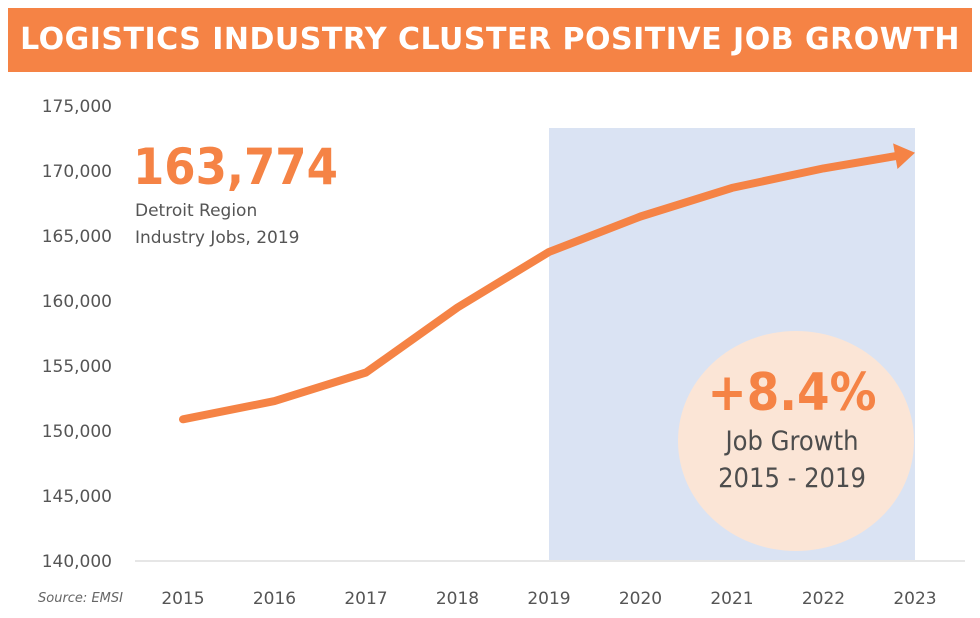 The width and height of the screenshot is (980, 618). Describe the element at coordinates (77, 172) in the screenshot. I see `y-tick-label: 170,000` at that location.